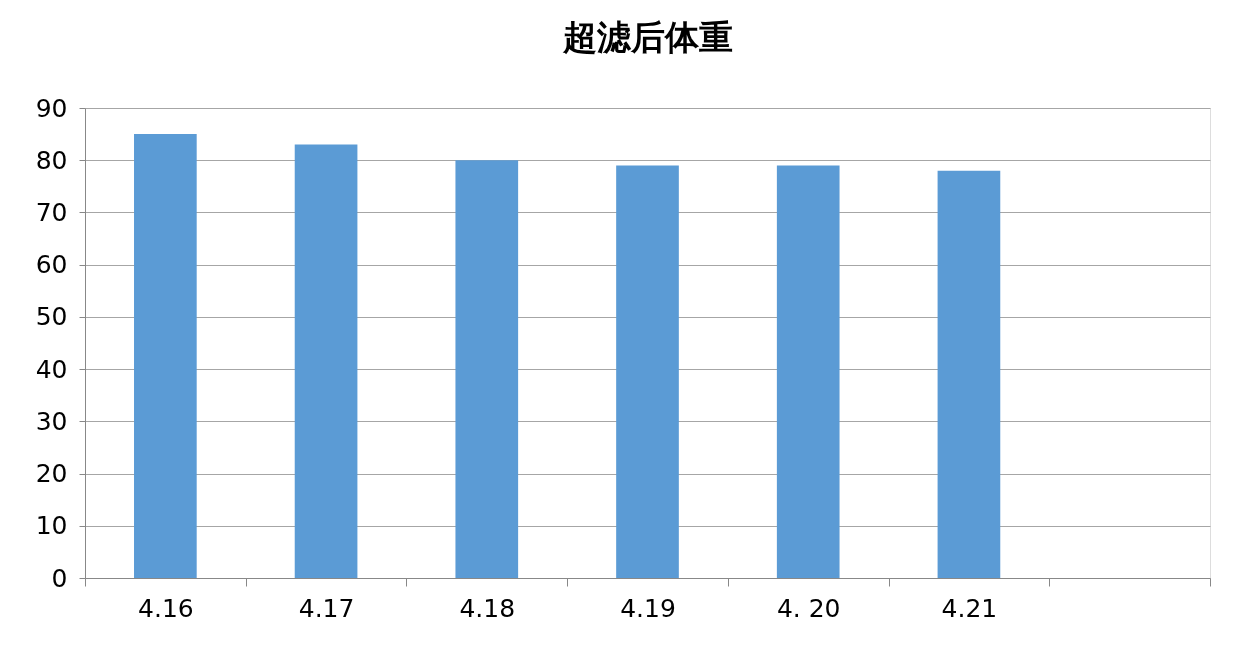 This screenshot has height=663, width=1240. I want to click on y-tick-label: 60, so click(51, 265).